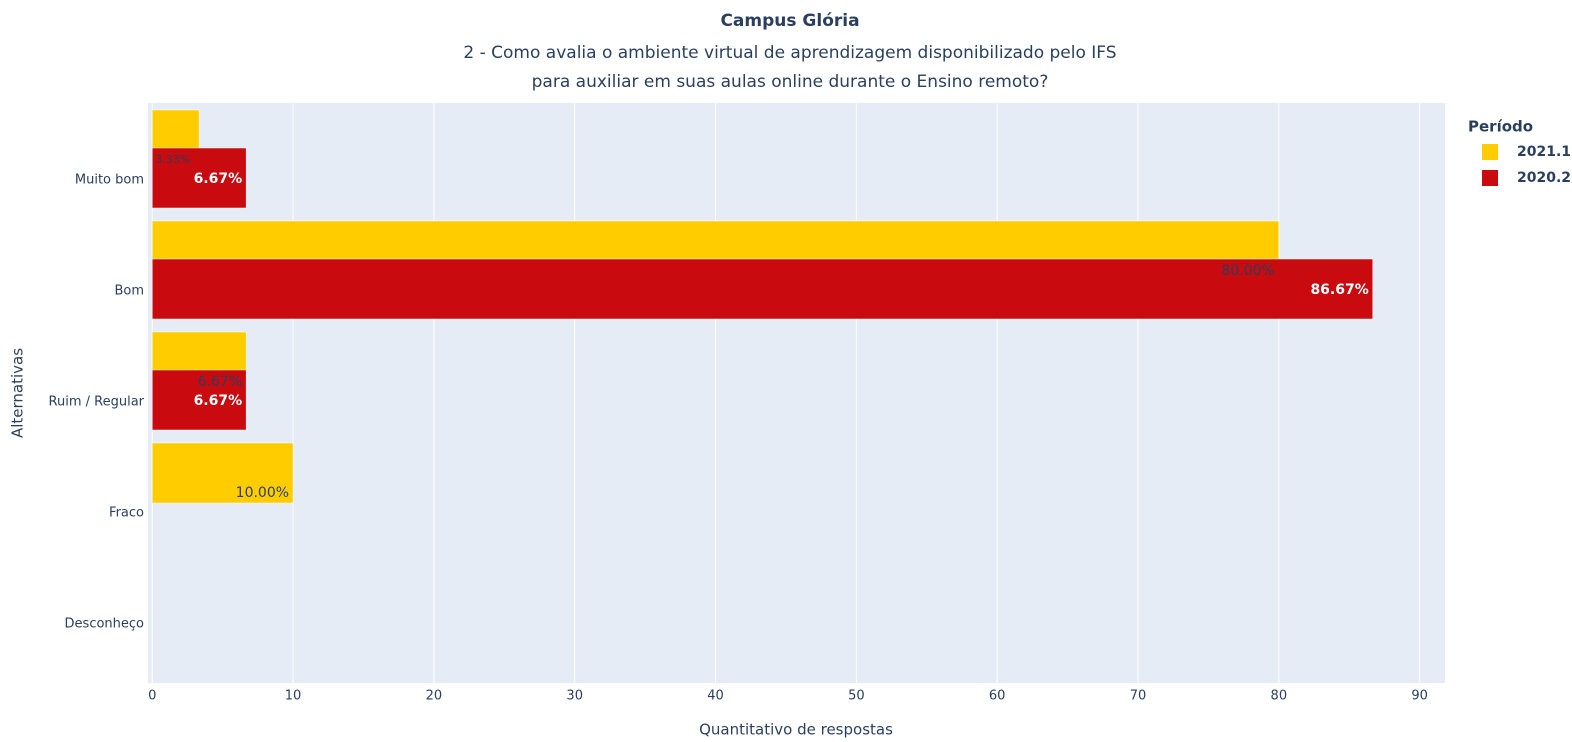 The height and width of the screenshot is (742, 1572). I want to click on x-axis-title: Quantitativo de respostas, so click(796, 730).